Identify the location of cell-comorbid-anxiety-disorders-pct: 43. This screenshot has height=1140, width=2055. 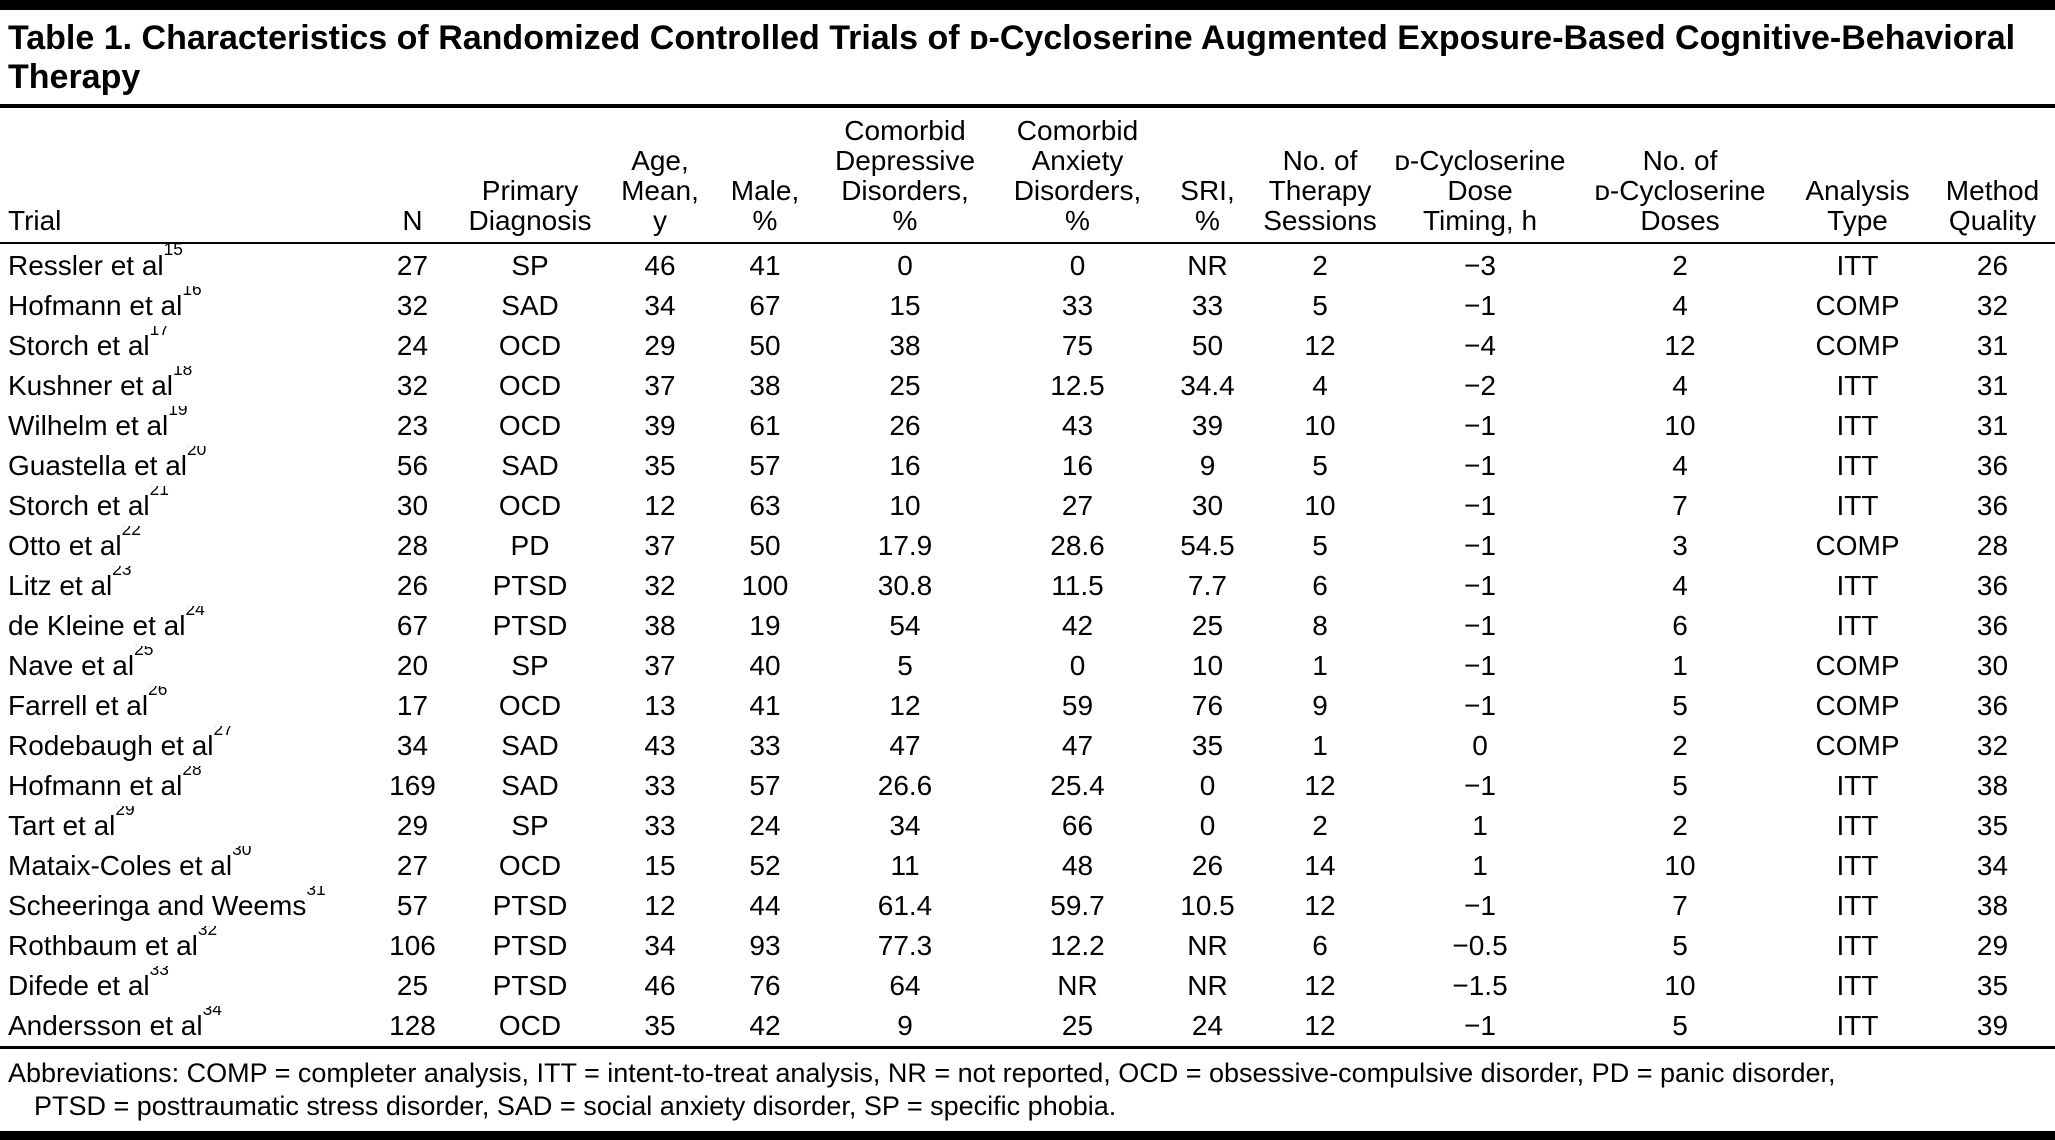
(1077, 425).